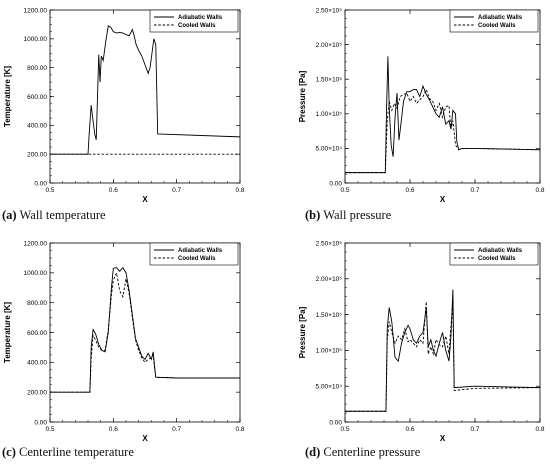  What do you see at coordinates (372, 452) in the screenshot?
I see `caption-text: Centerline pressure` at bounding box center [372, 452].